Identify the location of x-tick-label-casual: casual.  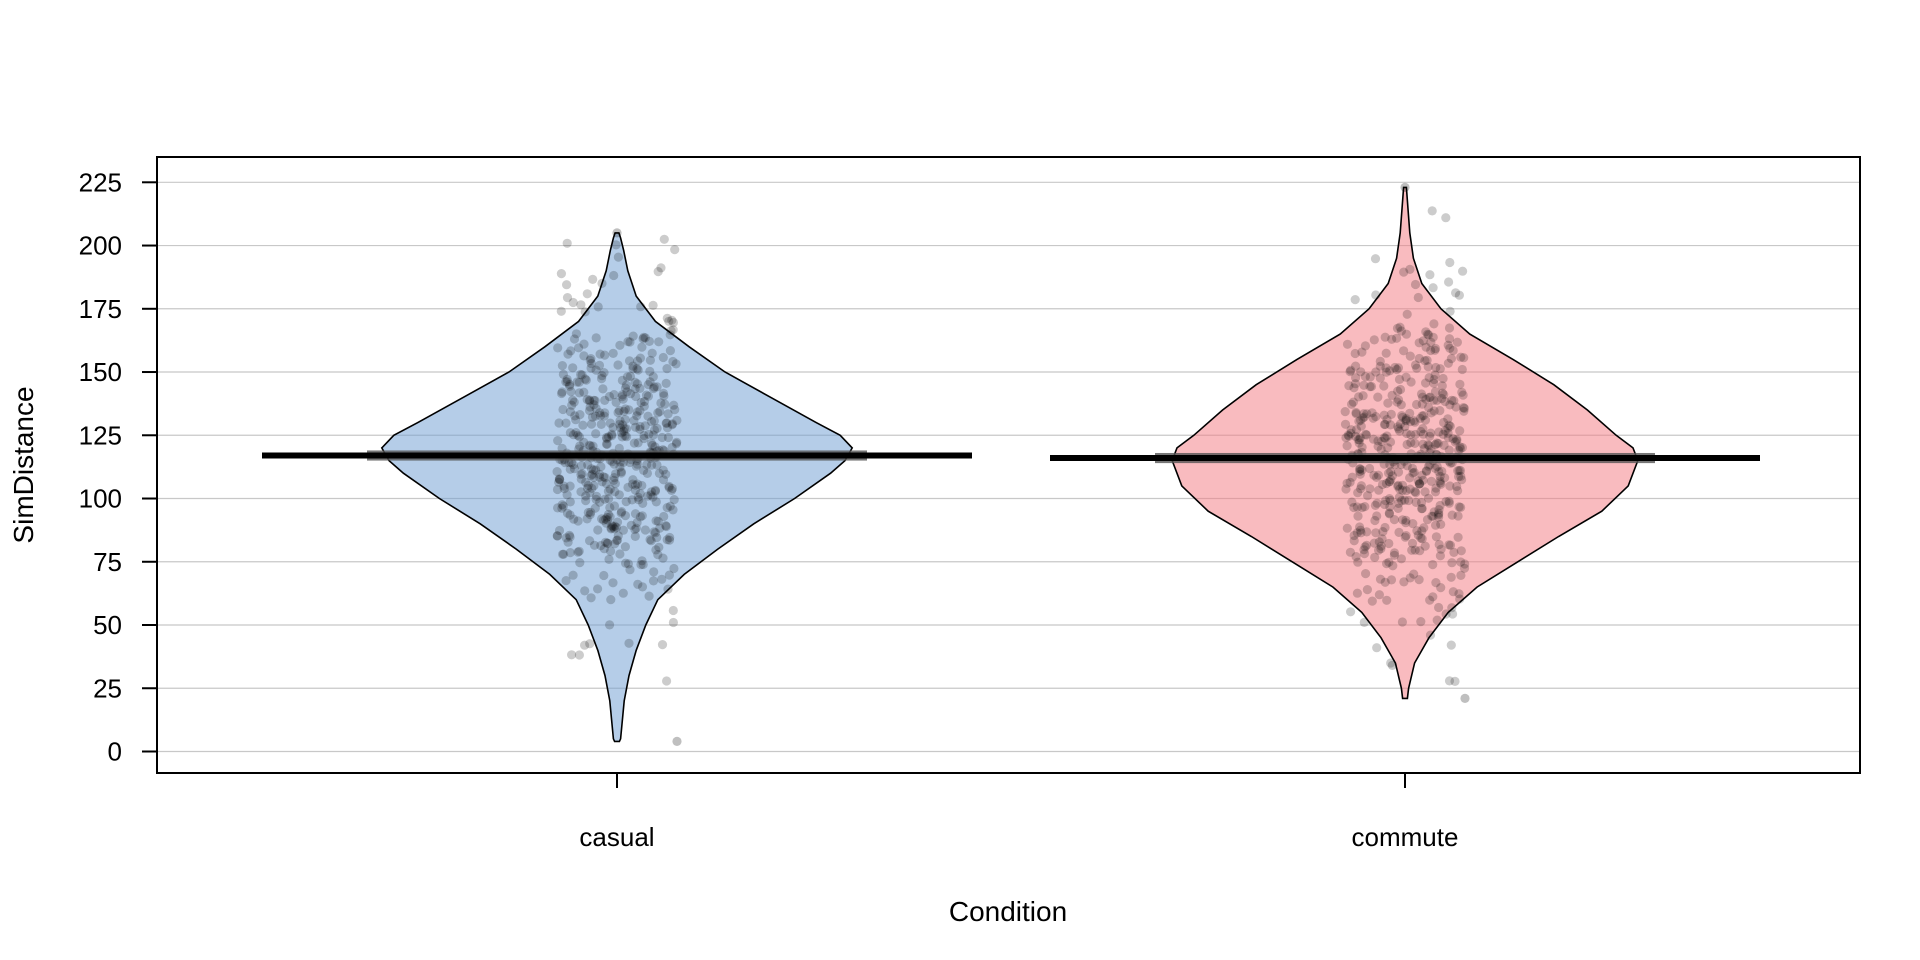
(616, 837).